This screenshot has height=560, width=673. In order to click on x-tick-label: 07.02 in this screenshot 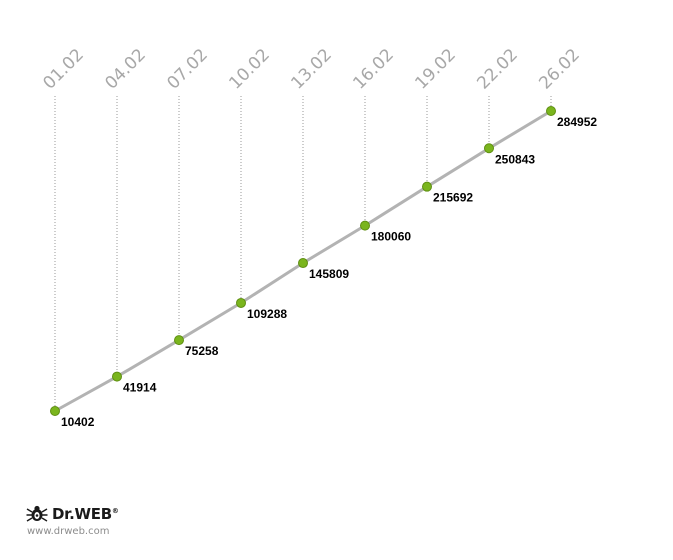, I will do `click(187, 69)`.